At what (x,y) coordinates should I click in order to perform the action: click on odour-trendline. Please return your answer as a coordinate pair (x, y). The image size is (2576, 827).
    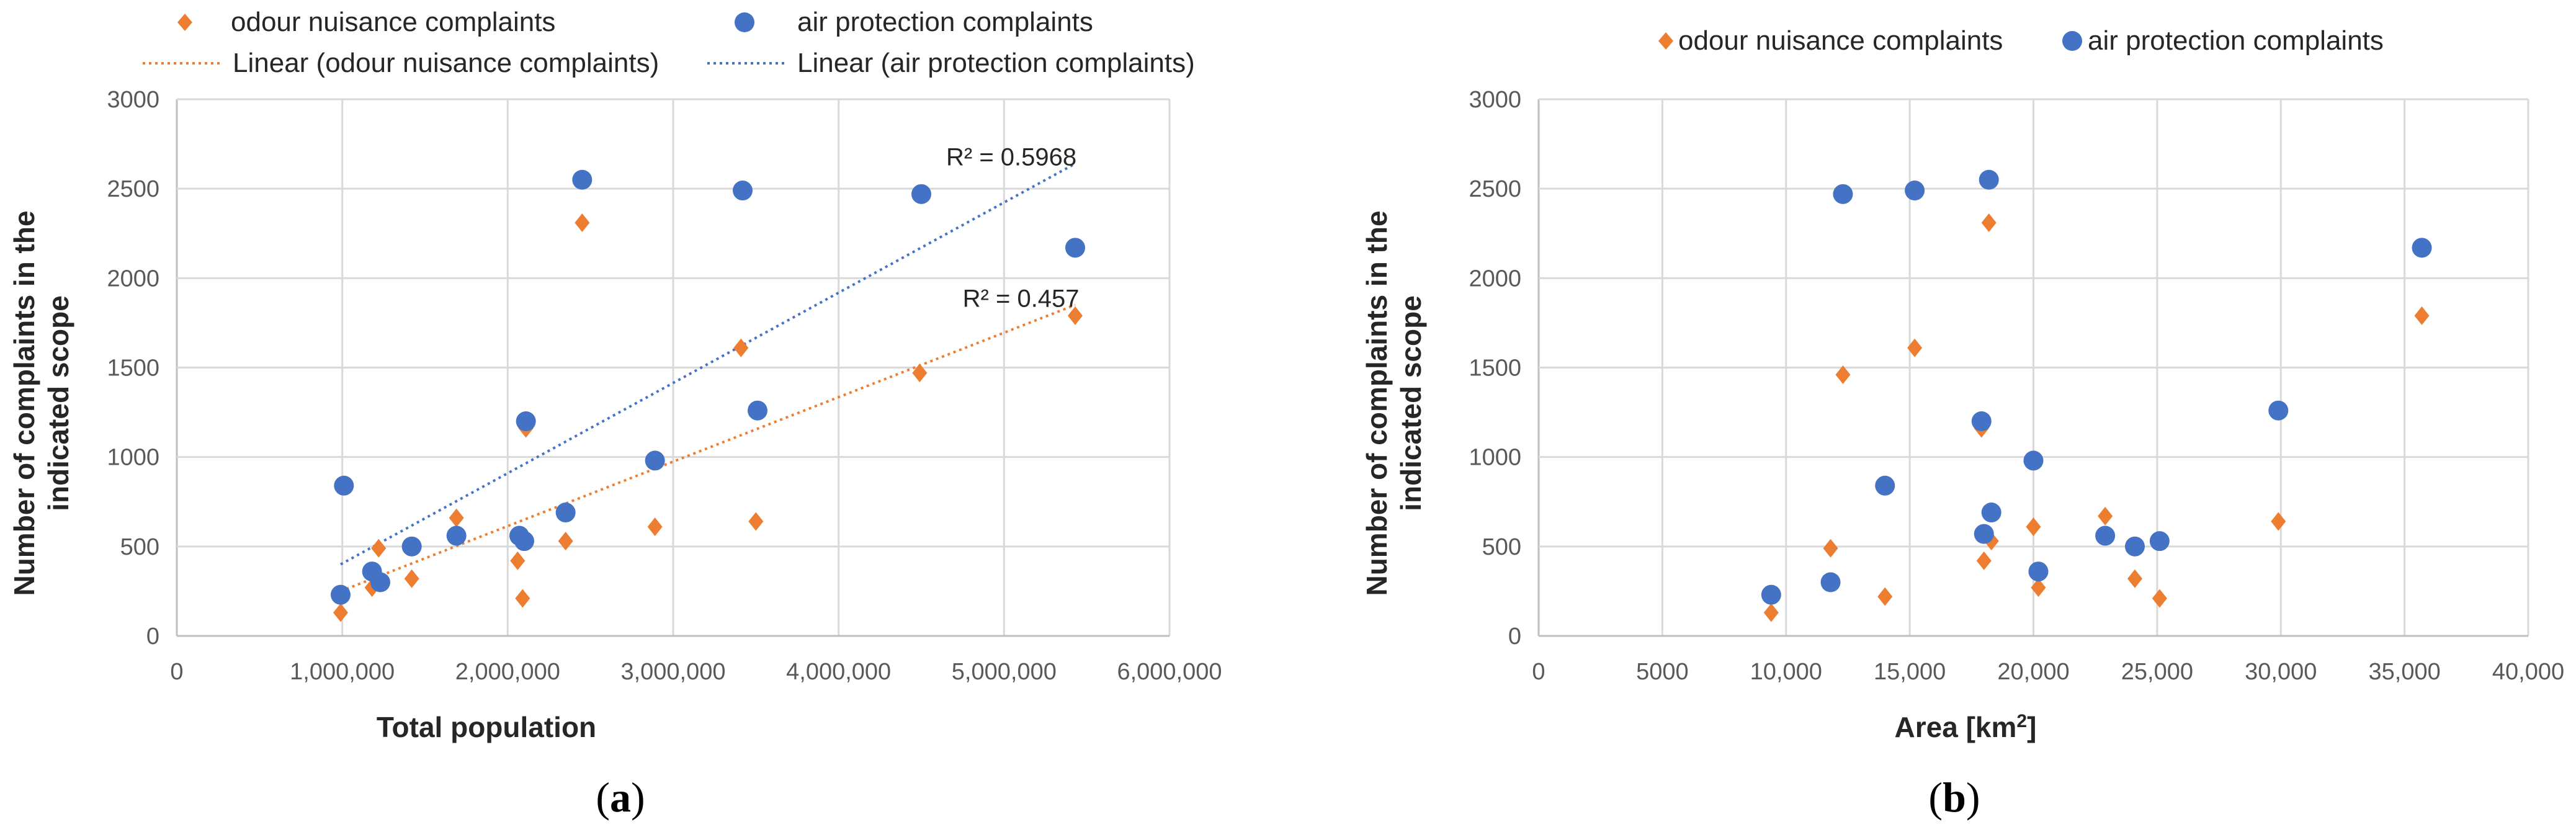
    Looking at the image, I should click on (708, 447).